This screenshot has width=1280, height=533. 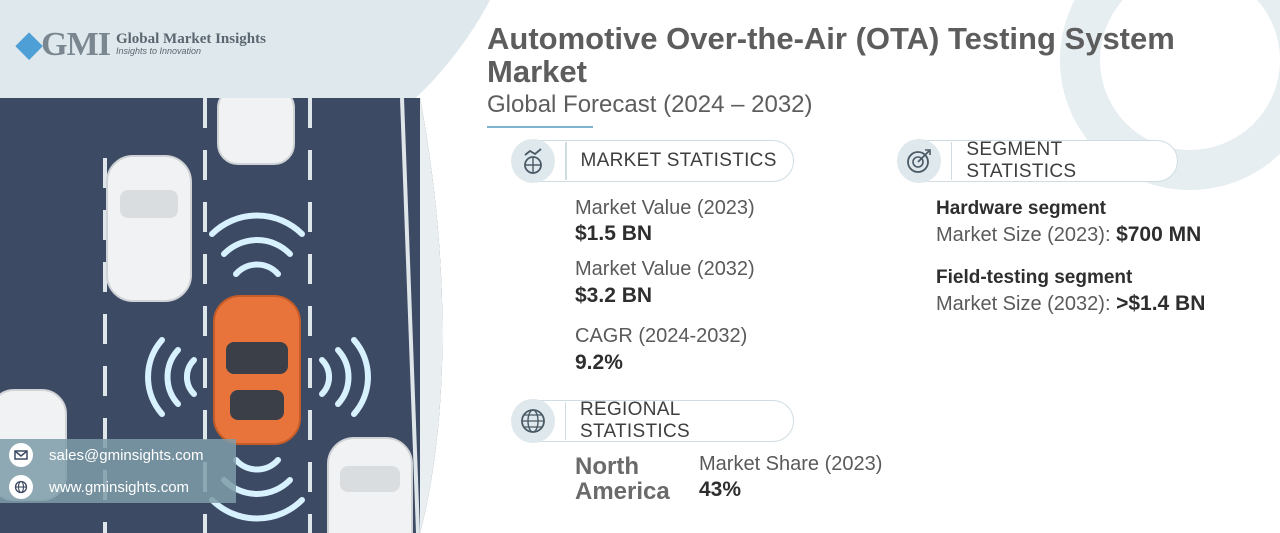 What do you see at coordinates (661, 336) in the screenshot?
I see `cagr-label: CAGR (2024-2032)` at bounding box center [661, 336].